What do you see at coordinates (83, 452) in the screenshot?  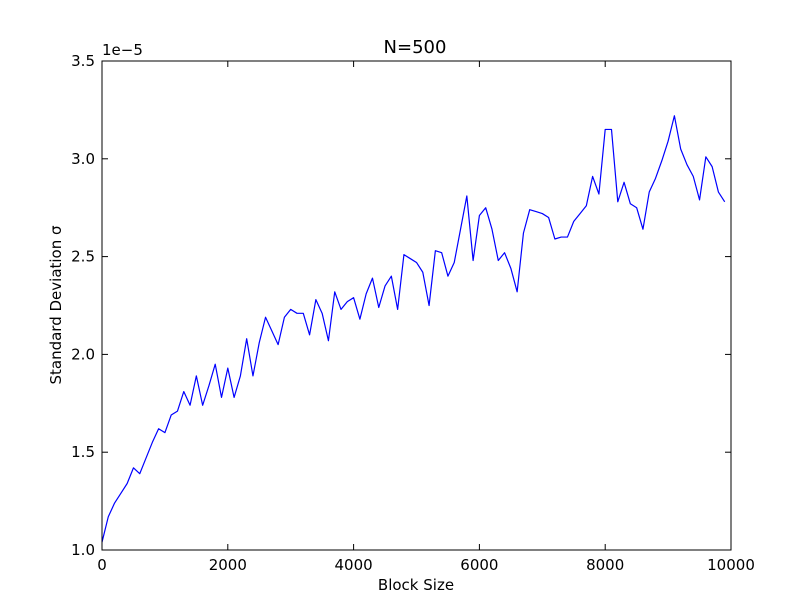 I see `y-tick-label: 1.5` at bounding box center [83, 452].